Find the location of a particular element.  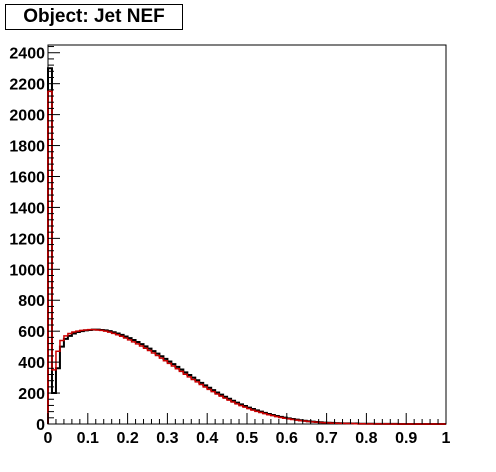

x-tick-label: 0.8 is located at coordinates (366, 438).